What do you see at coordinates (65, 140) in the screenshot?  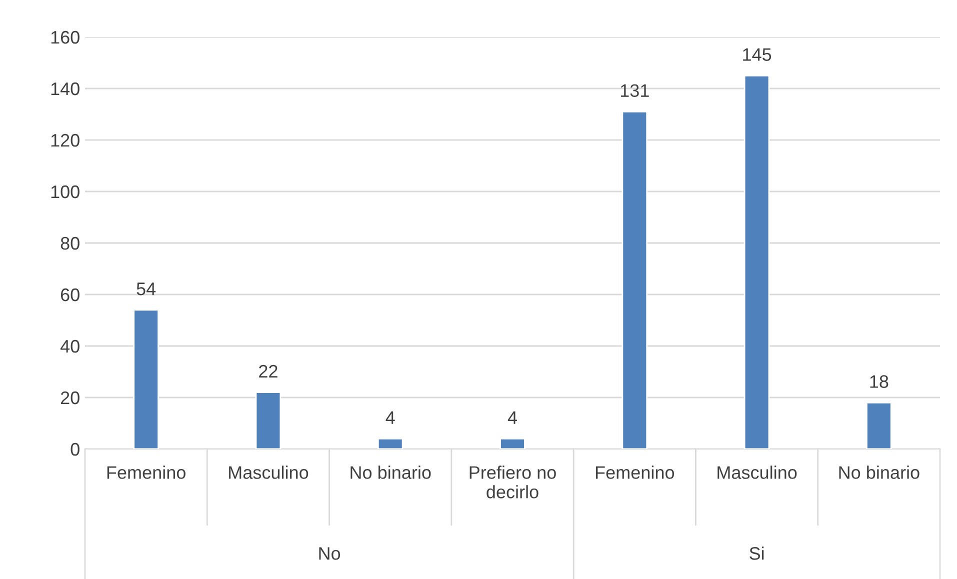 I see `y-tick-label: 120` at bounding box center [65, 140].